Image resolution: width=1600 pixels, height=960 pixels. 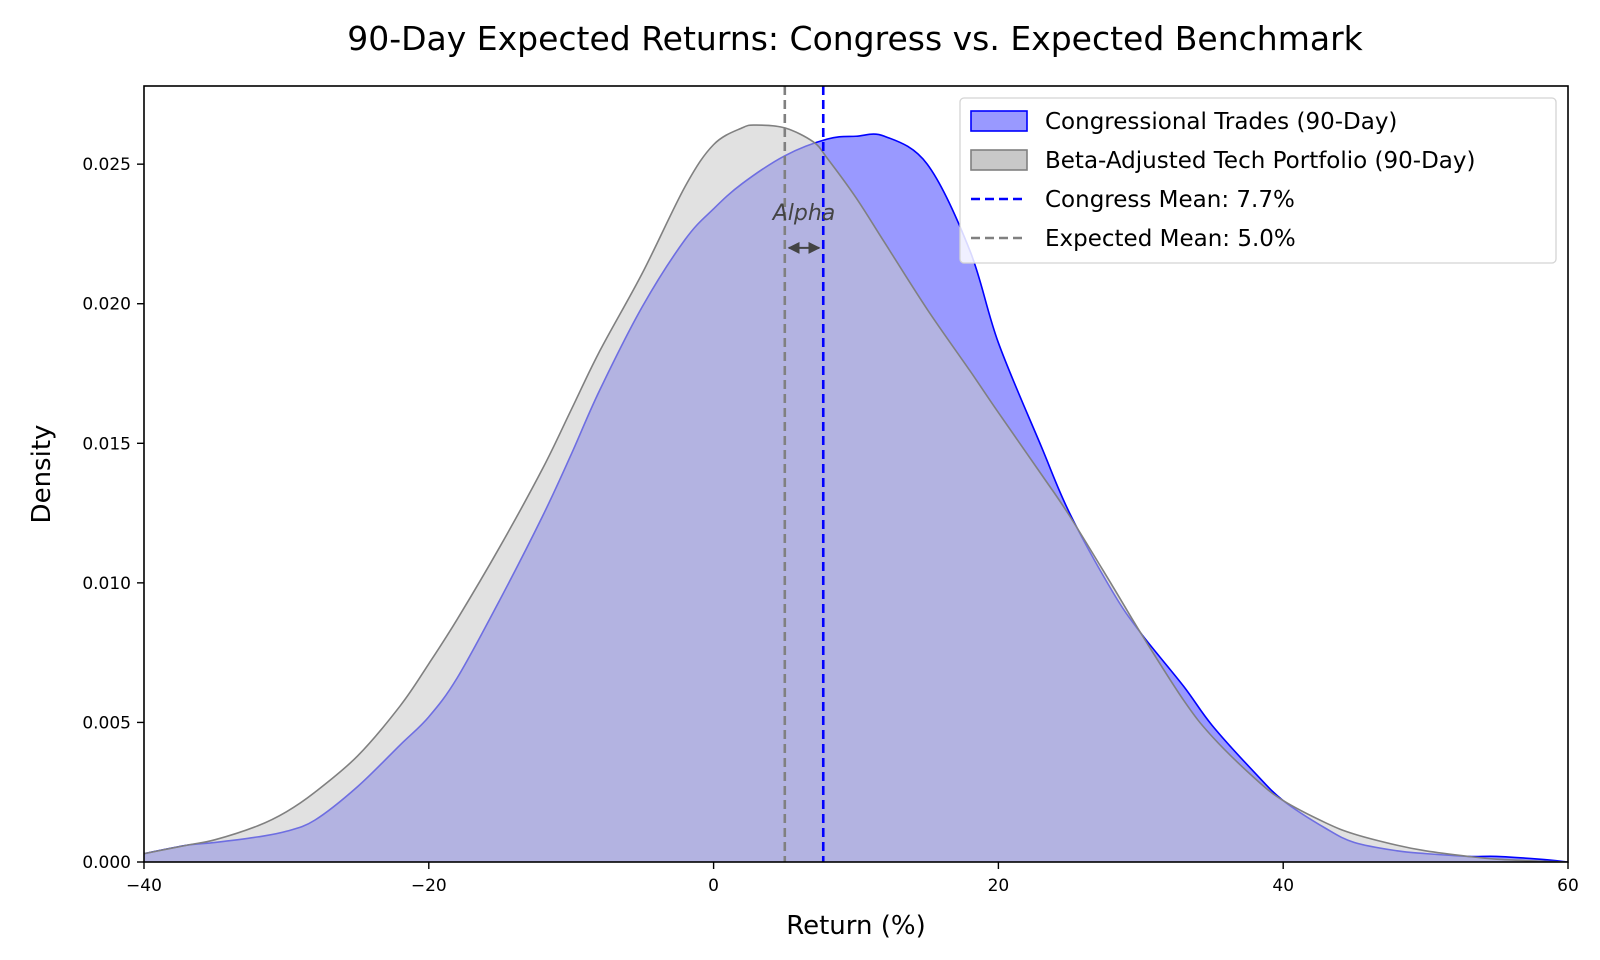 I want to click on y-axis-title: Density, so click(x=42, y=474).